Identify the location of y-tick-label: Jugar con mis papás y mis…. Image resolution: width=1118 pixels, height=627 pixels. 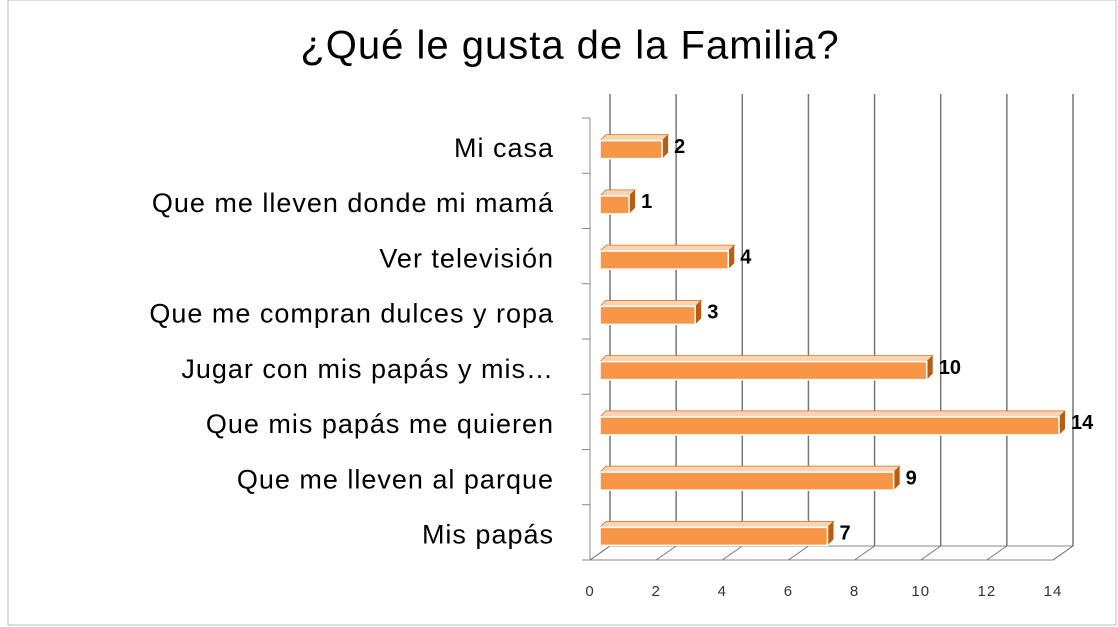
(367, 369).